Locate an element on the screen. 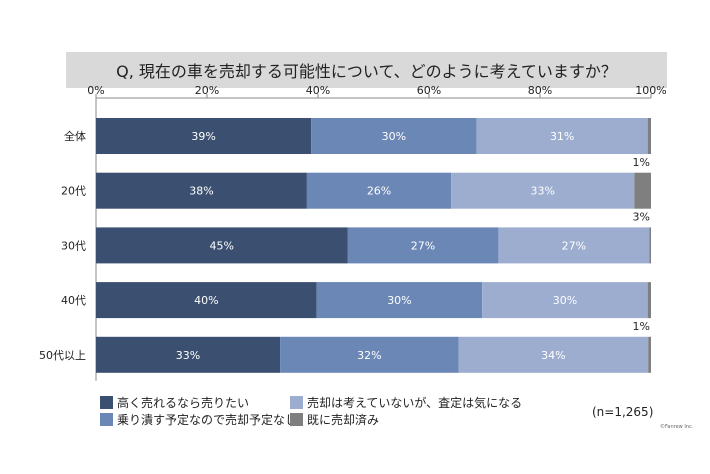 This screenshot has height=474, width=710. legend-item: 売却は考えていないが、査定は気になる is located at coordinates (406, 402).